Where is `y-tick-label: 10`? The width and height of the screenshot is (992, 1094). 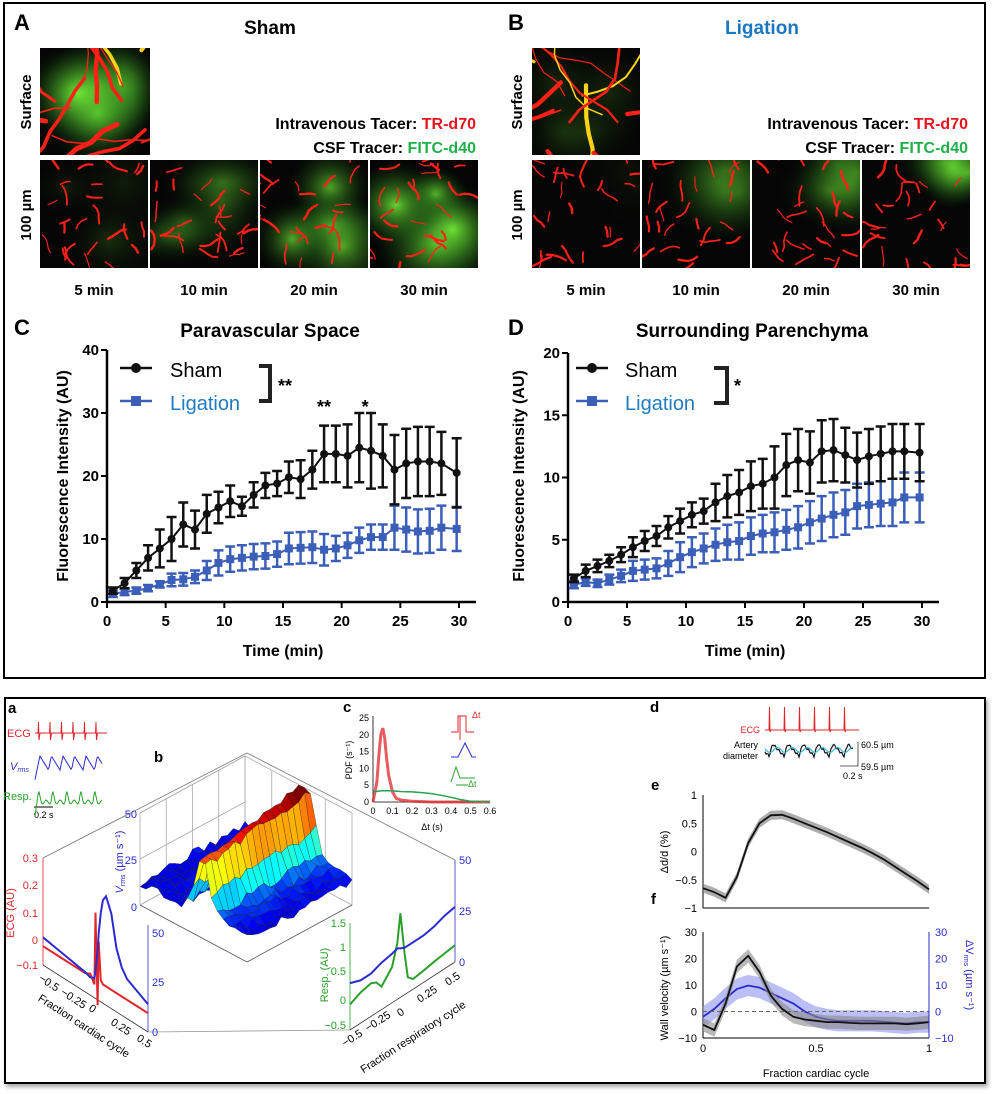
y-tick-label: 10 is located at coordinates (551, 478).